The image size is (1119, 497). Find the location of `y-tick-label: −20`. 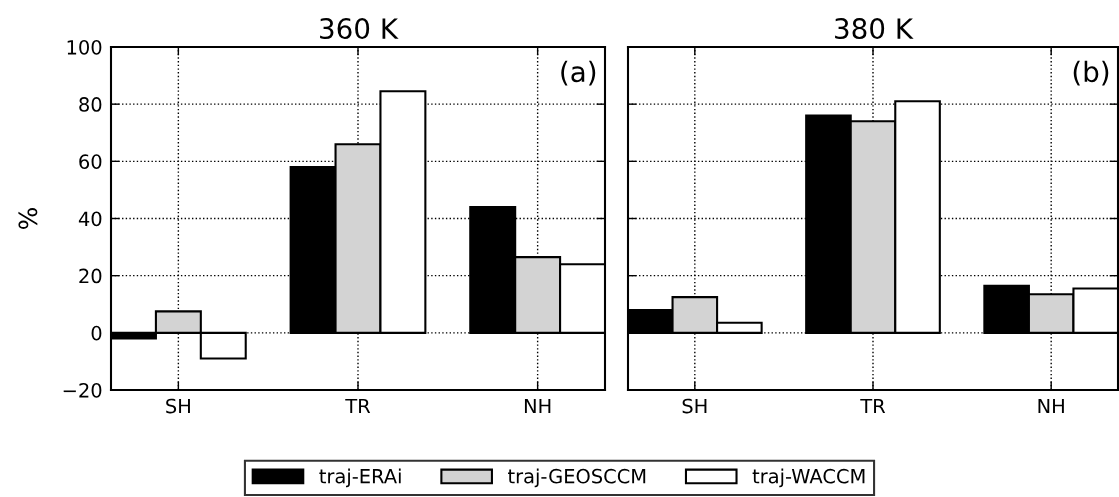

y-tick-label: −20 is located at coordinates (82, 390).